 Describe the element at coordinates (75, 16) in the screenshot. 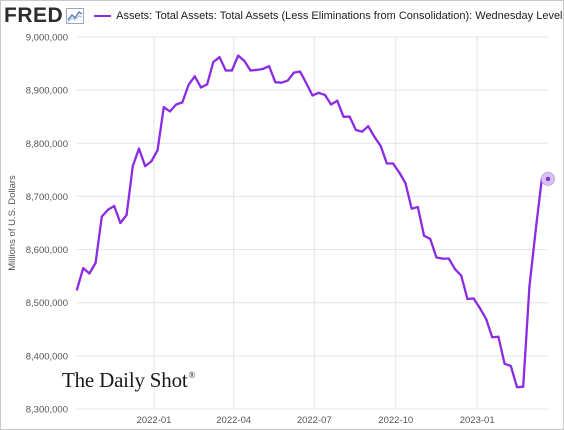

I see `fred-graph-icon` at that location.